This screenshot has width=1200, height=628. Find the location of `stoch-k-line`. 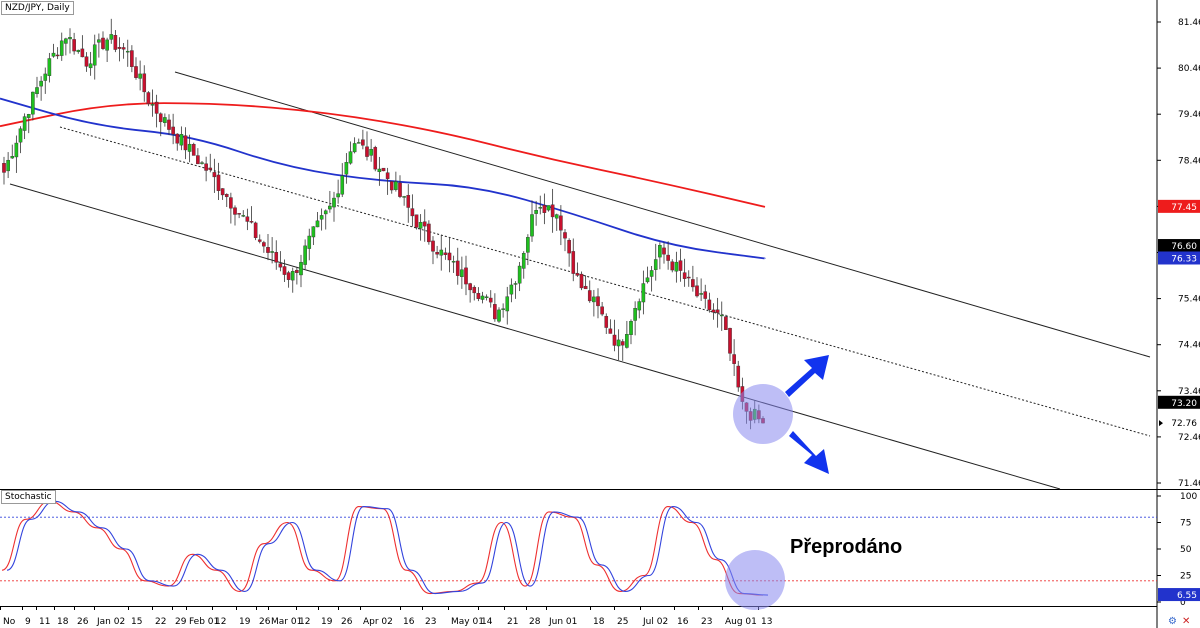

stoch-k-line is located at coordinates (382, 548).